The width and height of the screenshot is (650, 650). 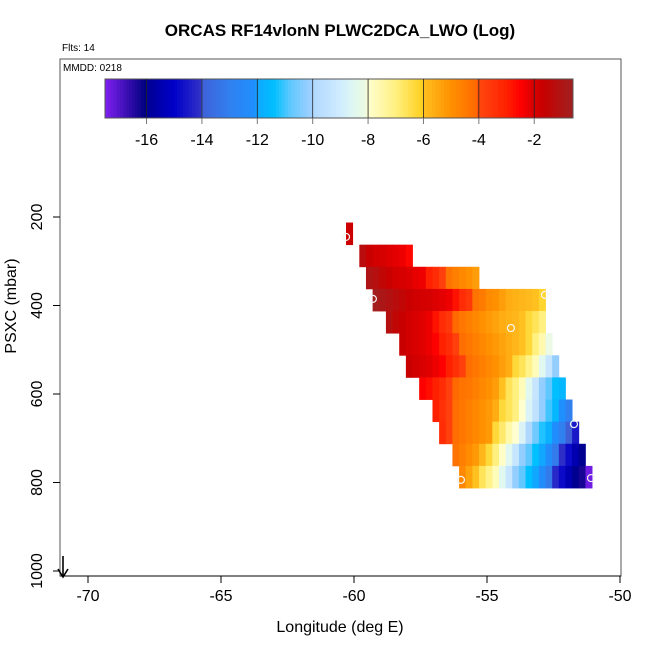 I want to click on x-axis: -70 -65 -60 -55 -50, so click(x=346, y=590).